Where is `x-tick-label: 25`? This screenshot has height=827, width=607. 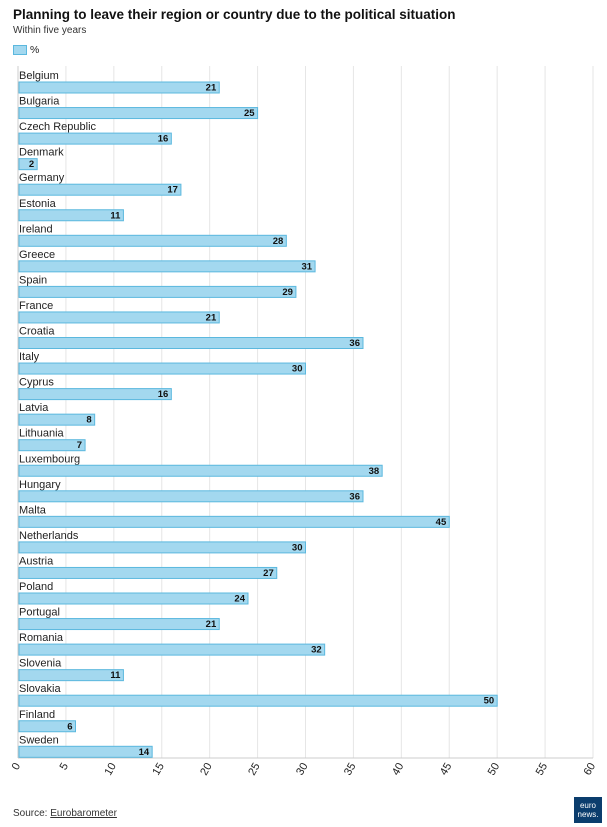
x-tick-label: 25 is located at coordinates (254, 769).